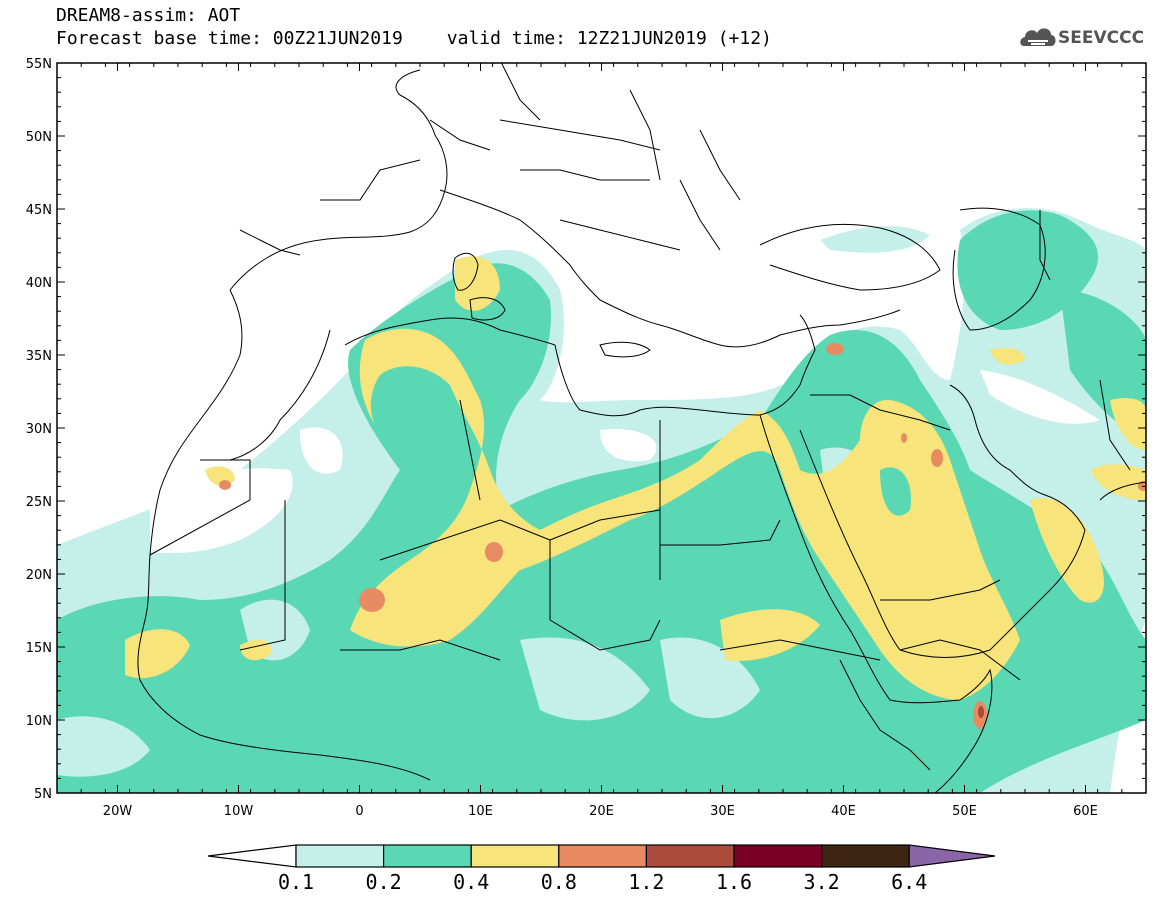 This screenshot has width=1165, height=905. What do you see at coordinates (909, 882) in the screenshot?
I see `colorbar-label: 6.4` at bounding box center [909, 882].